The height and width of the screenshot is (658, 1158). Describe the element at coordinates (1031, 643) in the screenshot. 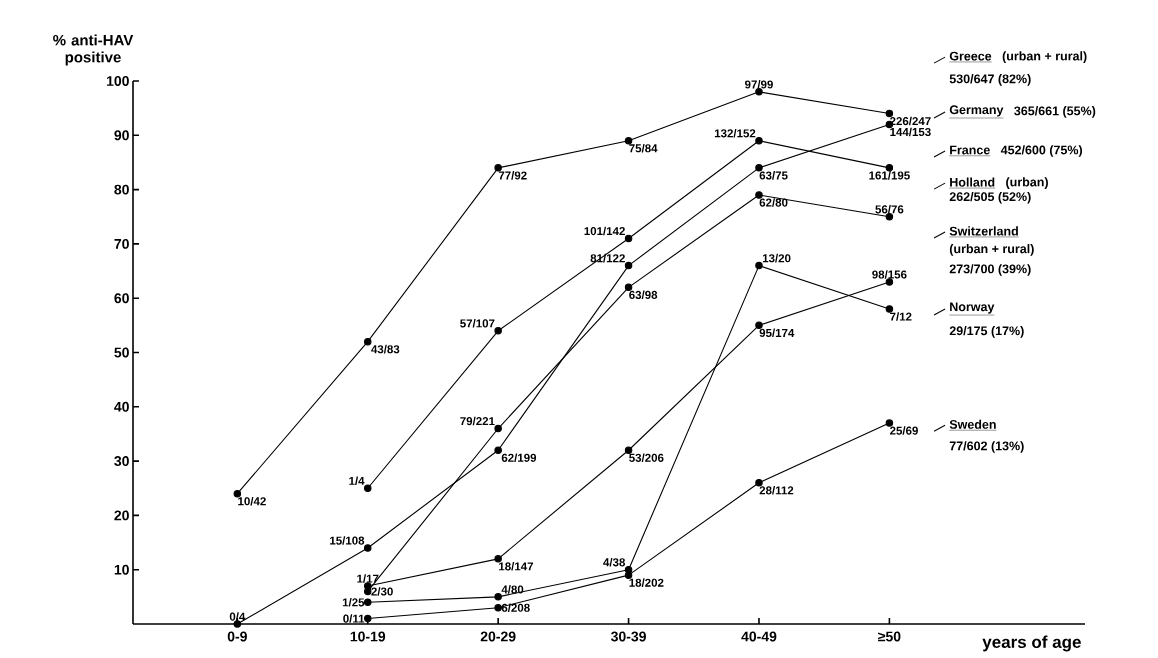

I see `x-axis-title: years of age` at that location.